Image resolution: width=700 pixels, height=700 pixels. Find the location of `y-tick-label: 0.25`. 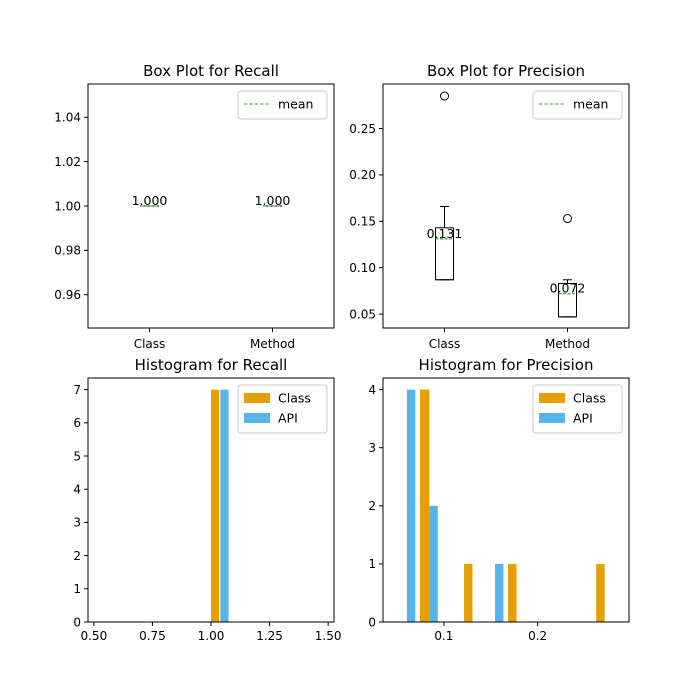

y-tick-label: 0.25 is located at coordinates (362, 129).